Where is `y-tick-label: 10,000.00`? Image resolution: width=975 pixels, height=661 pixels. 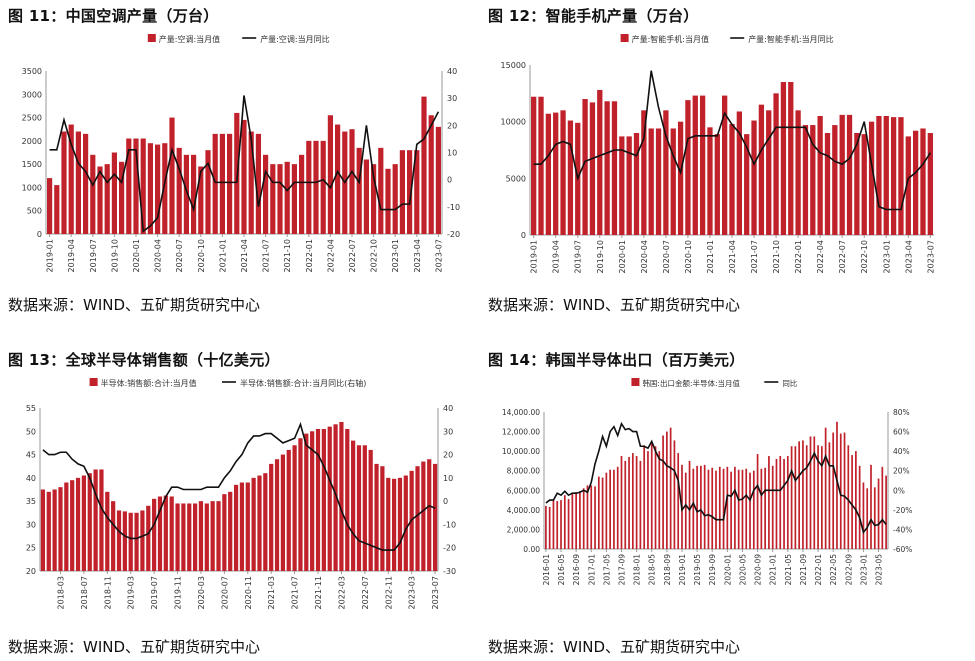 y-tick-label: 10,000.00 is located at coordinates (521, 451).